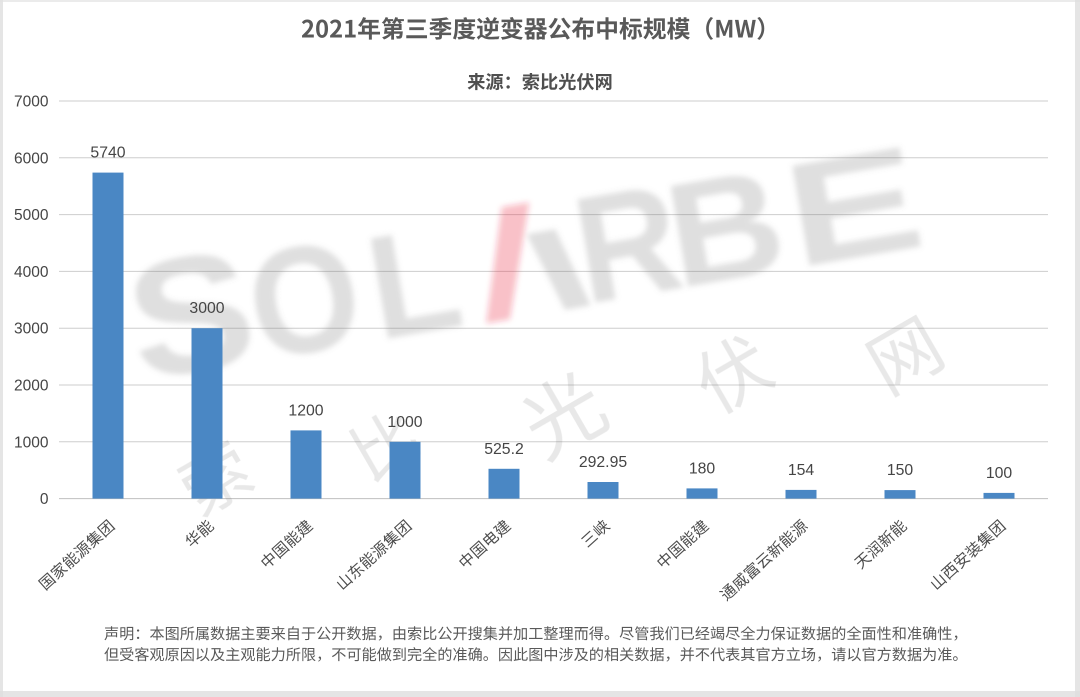 This screenshot has width=1080, height=697. I want to click on svg-text: E, so click(854, 207).